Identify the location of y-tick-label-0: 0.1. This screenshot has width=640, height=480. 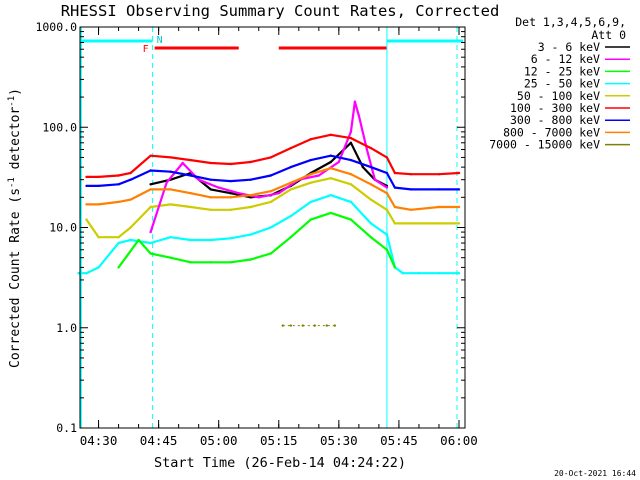
(66, 428).